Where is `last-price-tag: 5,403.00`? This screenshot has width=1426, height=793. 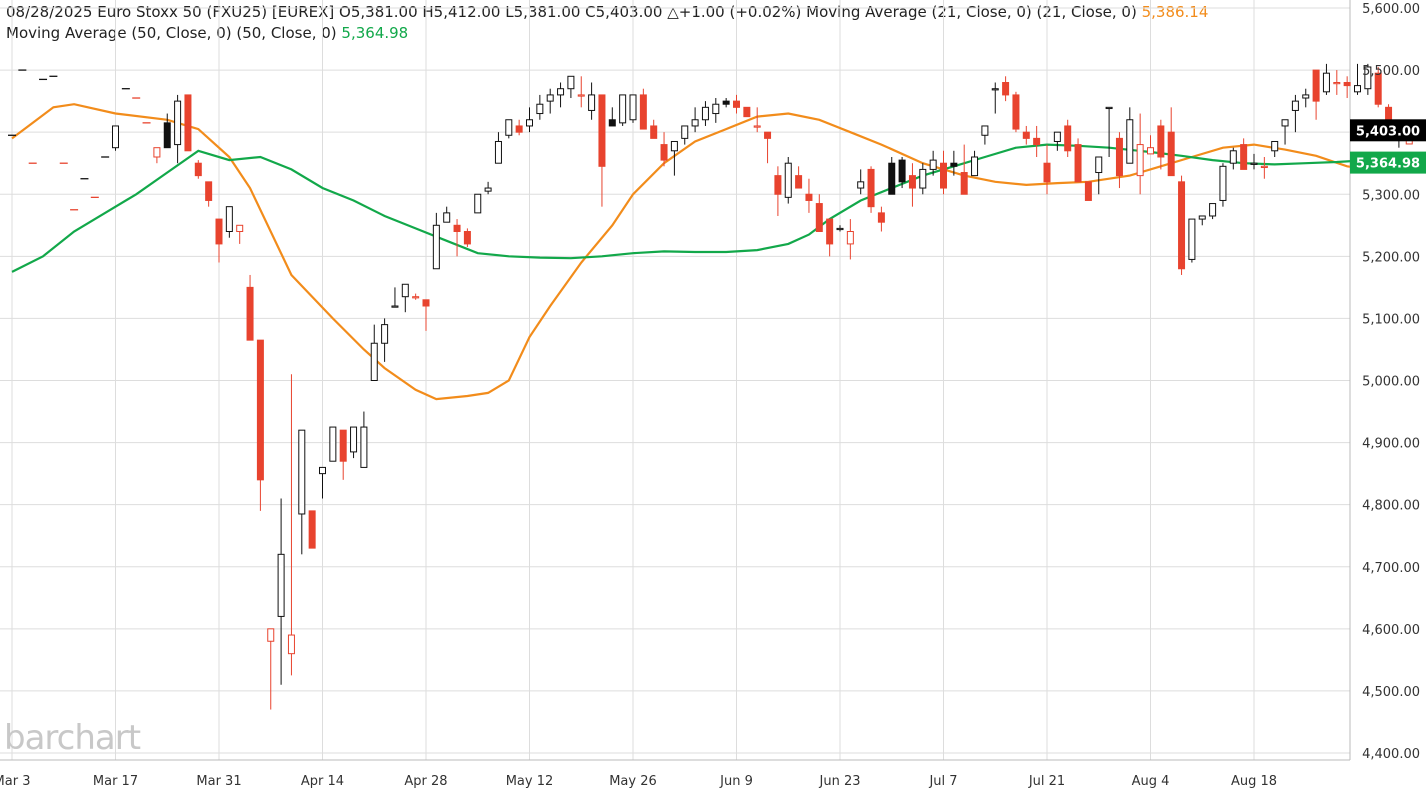
last-price-tag: 5,403.00 is located at coordinates (1388, 130).